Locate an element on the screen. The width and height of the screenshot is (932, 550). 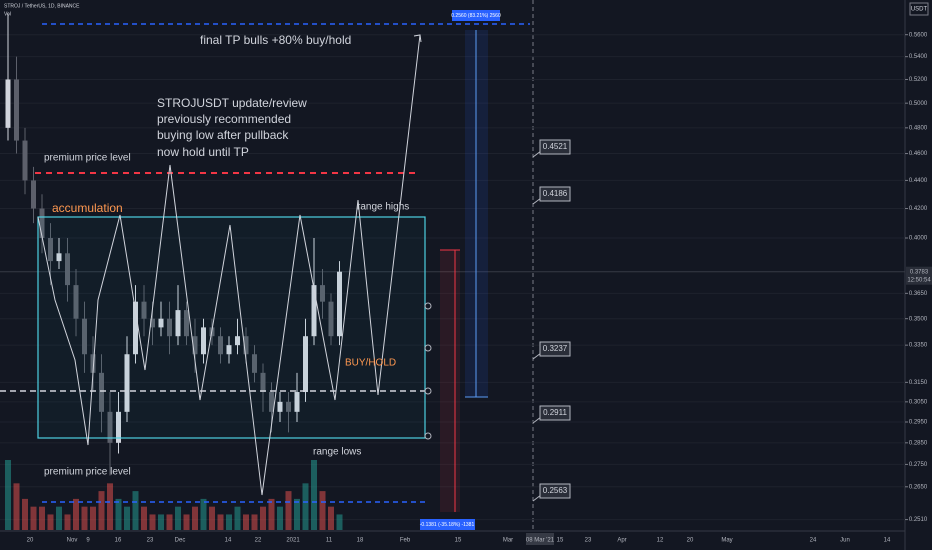
x-tick-label: 12 is located at coordinates (660, 541).